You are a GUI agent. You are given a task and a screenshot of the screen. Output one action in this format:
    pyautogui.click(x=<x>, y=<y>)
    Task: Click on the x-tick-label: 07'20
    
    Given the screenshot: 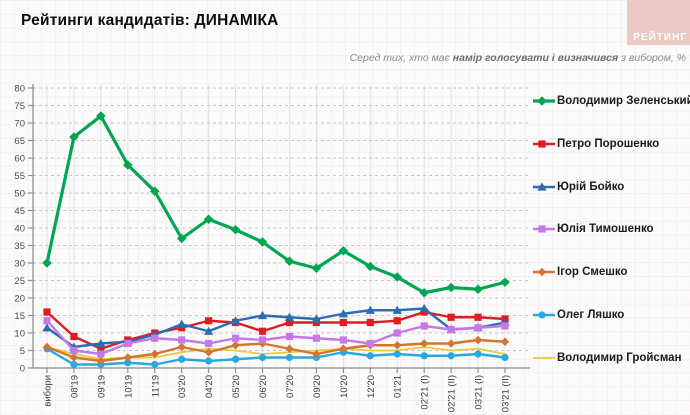 What is the action you would take?
    pyautogui.click(x=290, y=386)
    